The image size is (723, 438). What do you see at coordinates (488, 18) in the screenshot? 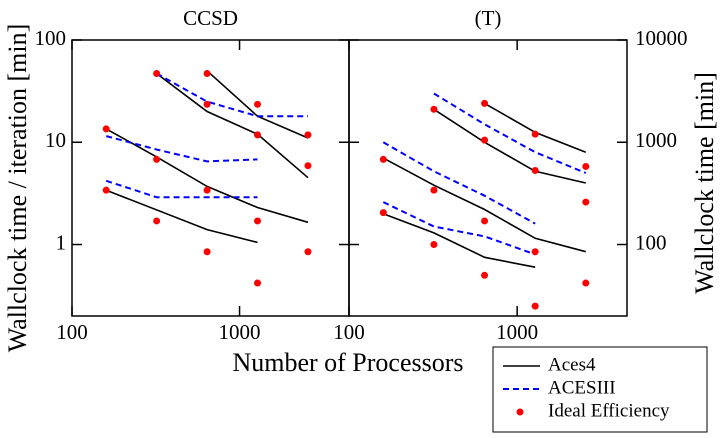
I see `panel-title: (T)` at bounding box center [488, 18].